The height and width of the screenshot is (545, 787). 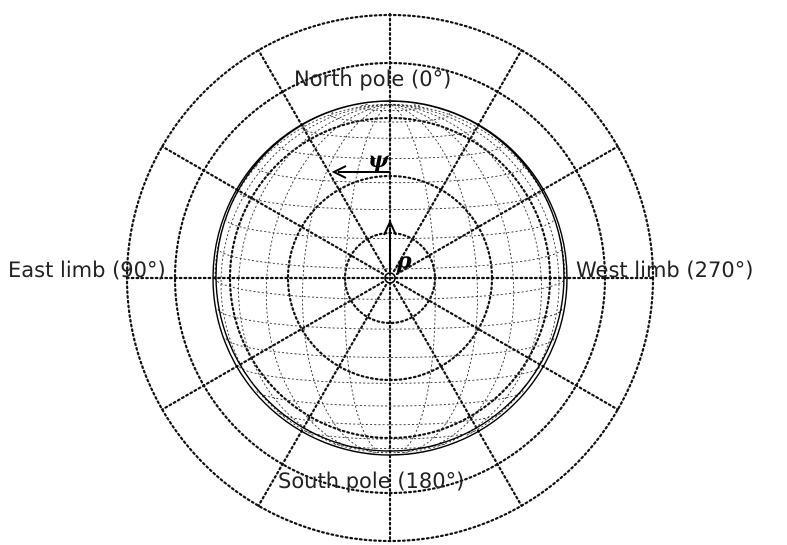 I want to click on disk-center-marker, so click(x=390, y=278).